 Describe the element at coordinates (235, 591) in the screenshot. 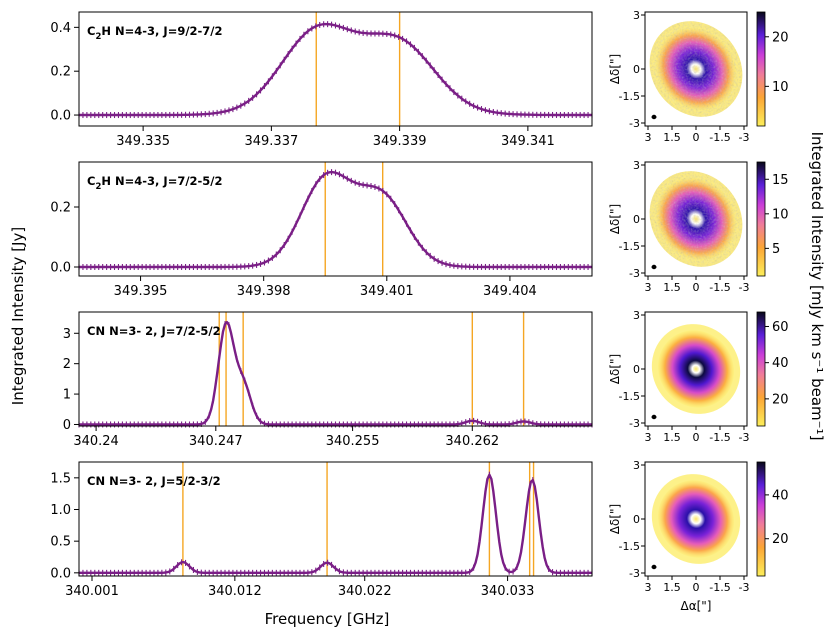

I see `x-tick-label: 340.012` at that location.